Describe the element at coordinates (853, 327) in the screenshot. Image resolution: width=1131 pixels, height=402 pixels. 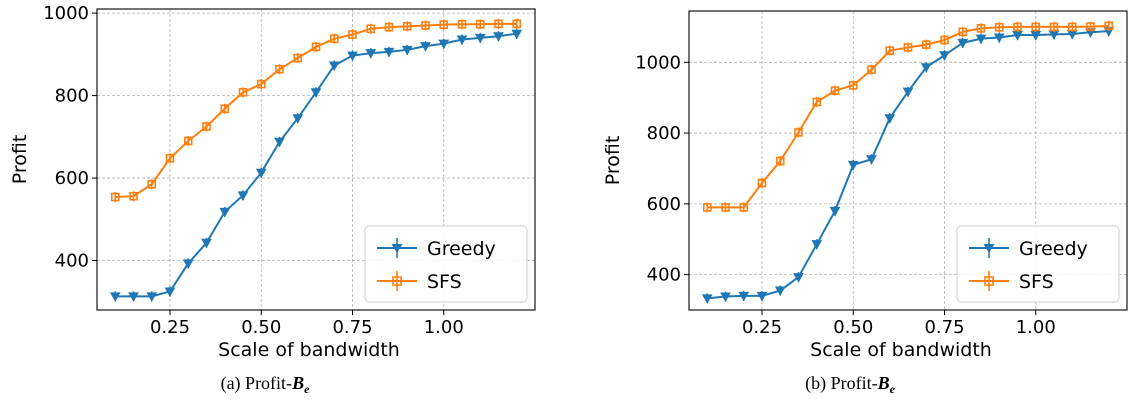
I see `x-tick-label: 0.50` at that location.